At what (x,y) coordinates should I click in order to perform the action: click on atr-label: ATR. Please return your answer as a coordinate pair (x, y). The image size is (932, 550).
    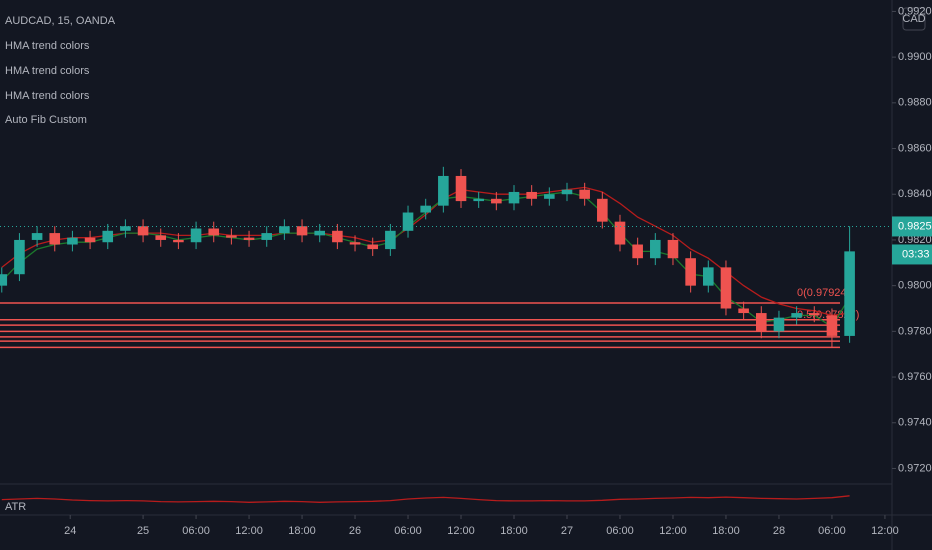
    Looking at the image, I should click on (15, 507).